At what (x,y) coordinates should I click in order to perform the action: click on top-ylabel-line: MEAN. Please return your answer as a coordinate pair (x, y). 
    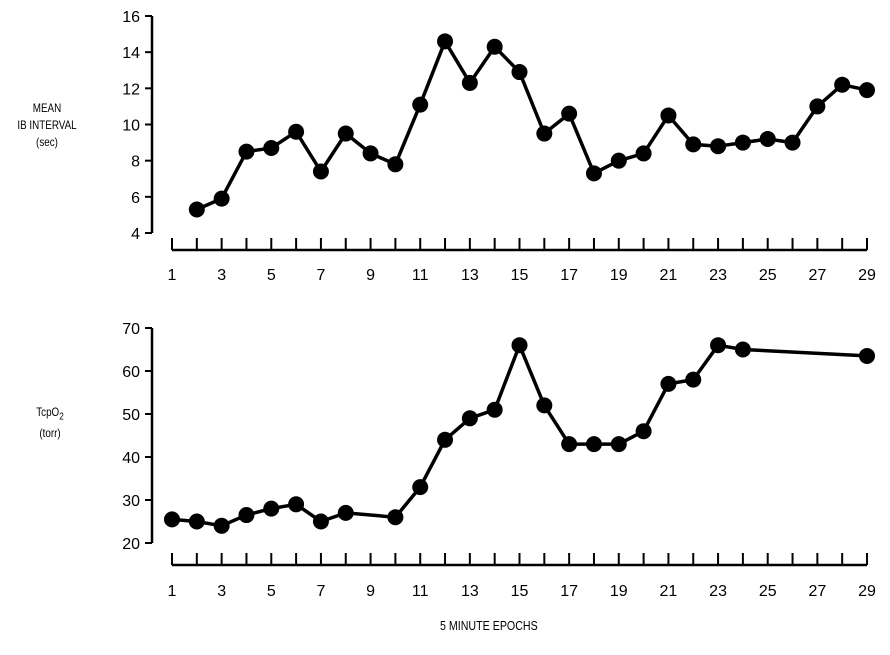
    Looking at the image, I should click on (47, 108).